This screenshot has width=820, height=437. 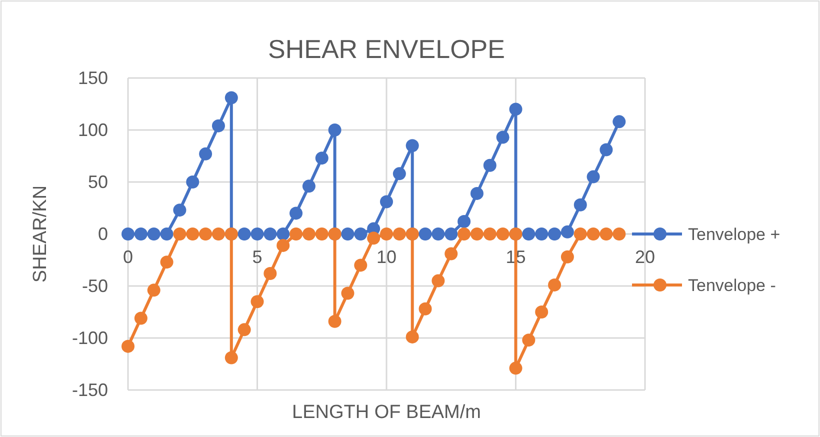 I want to click on x-tick-label: 20, so click(x=645, y=257).